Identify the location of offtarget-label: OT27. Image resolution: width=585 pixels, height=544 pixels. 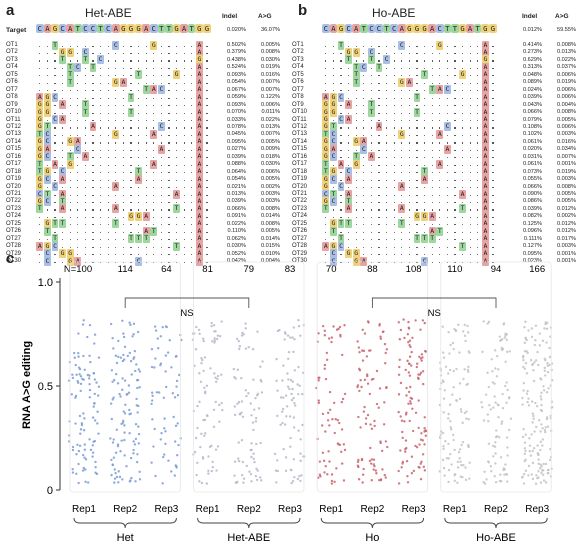
(300, 238).